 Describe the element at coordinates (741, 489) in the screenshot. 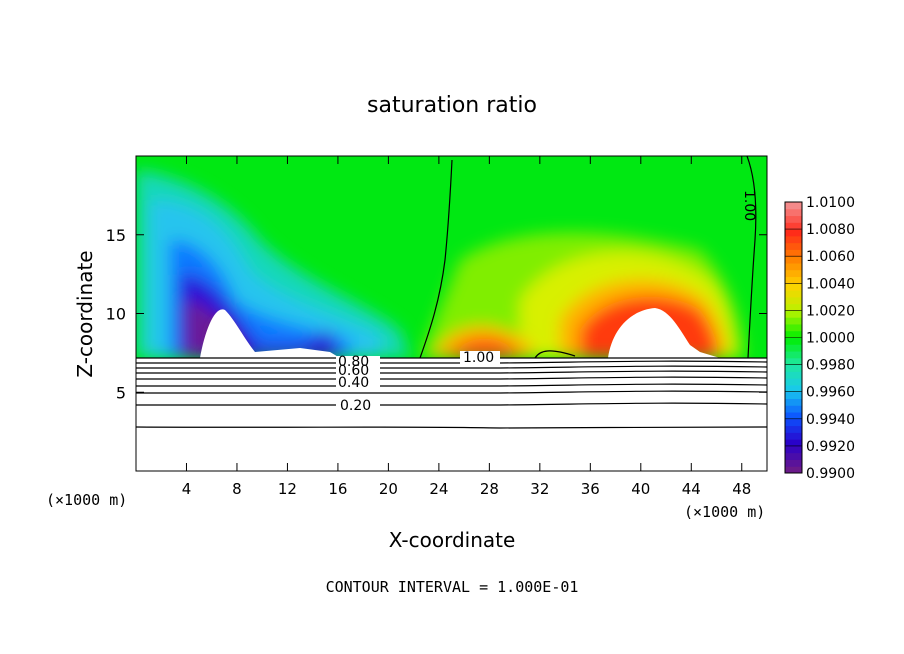

I see `x-tick-label: 48` at that location.